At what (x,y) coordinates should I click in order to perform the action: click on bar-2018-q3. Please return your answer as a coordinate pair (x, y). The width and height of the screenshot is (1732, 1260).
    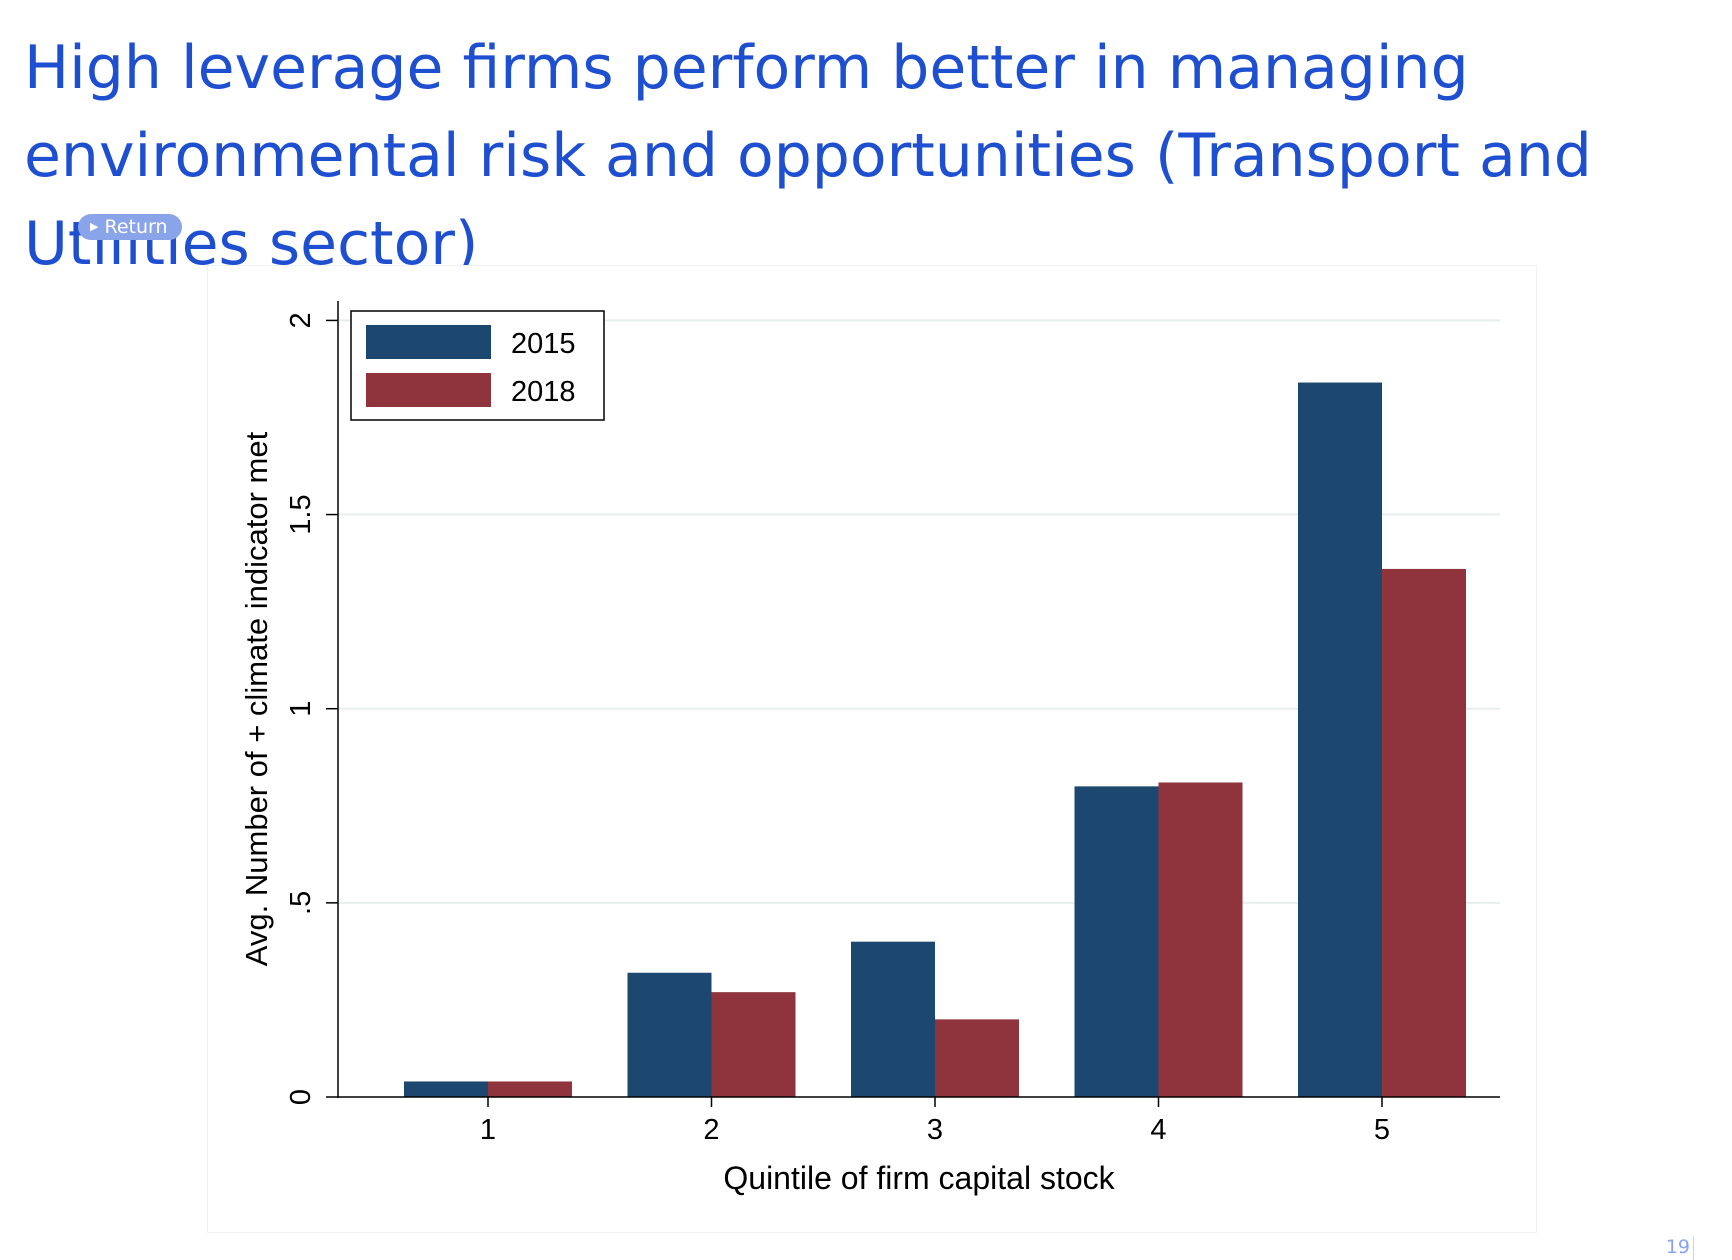
    Looking at the image, I should click on (977, 1058).